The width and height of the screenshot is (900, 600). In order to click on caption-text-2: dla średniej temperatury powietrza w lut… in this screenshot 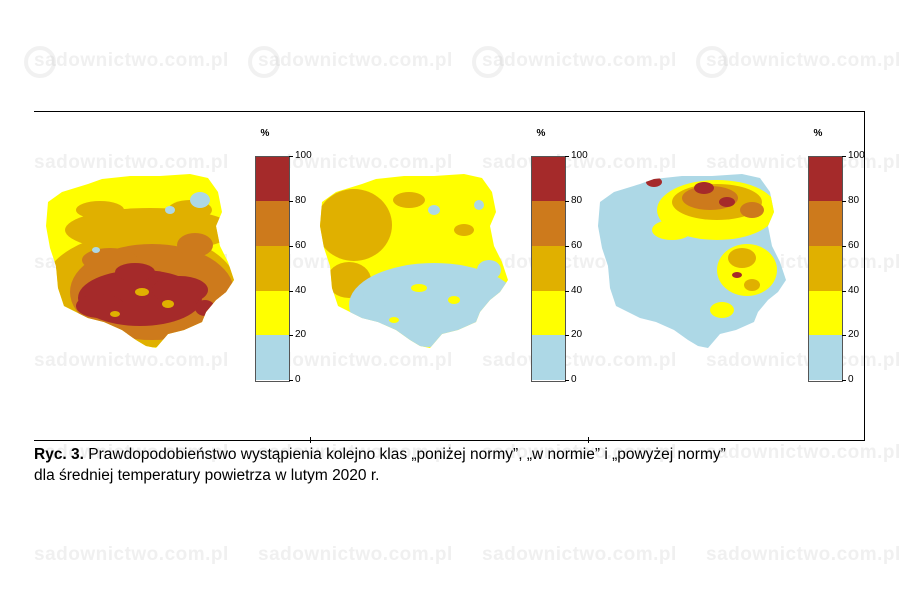, I will do `click(207, 475)`.